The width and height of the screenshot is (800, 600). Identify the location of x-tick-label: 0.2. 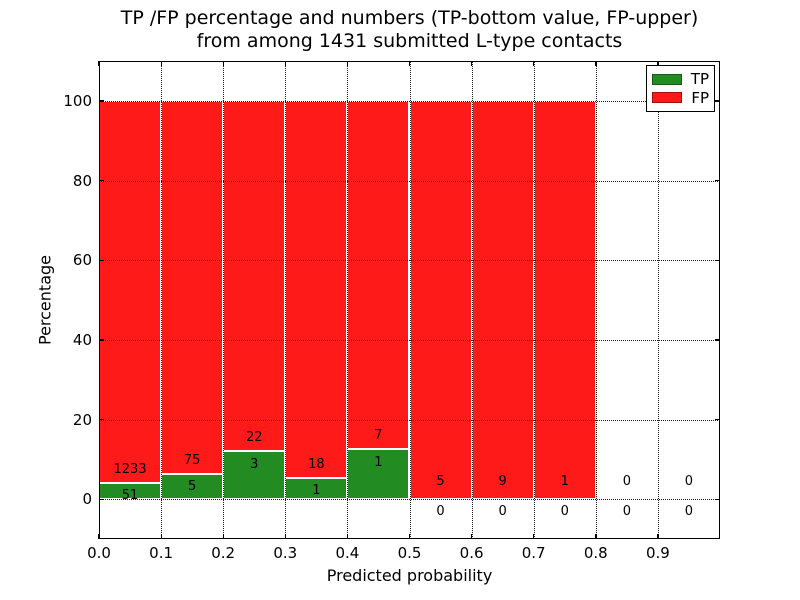
(223, 553).